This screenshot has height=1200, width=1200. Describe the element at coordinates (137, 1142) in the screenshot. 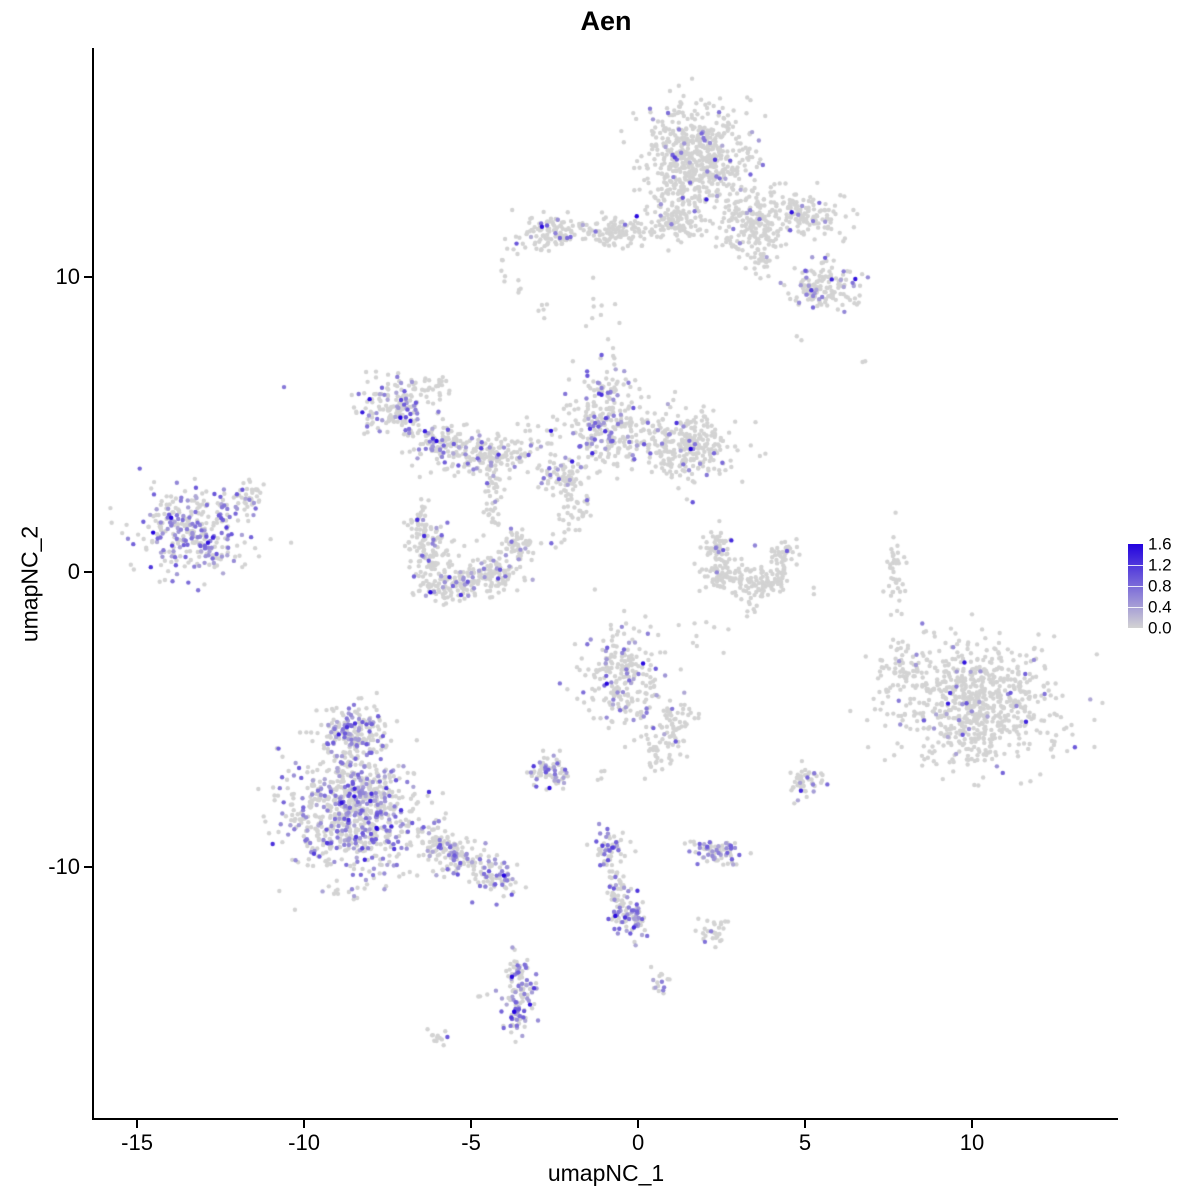

I see `x-tick-label: -15` at that location.